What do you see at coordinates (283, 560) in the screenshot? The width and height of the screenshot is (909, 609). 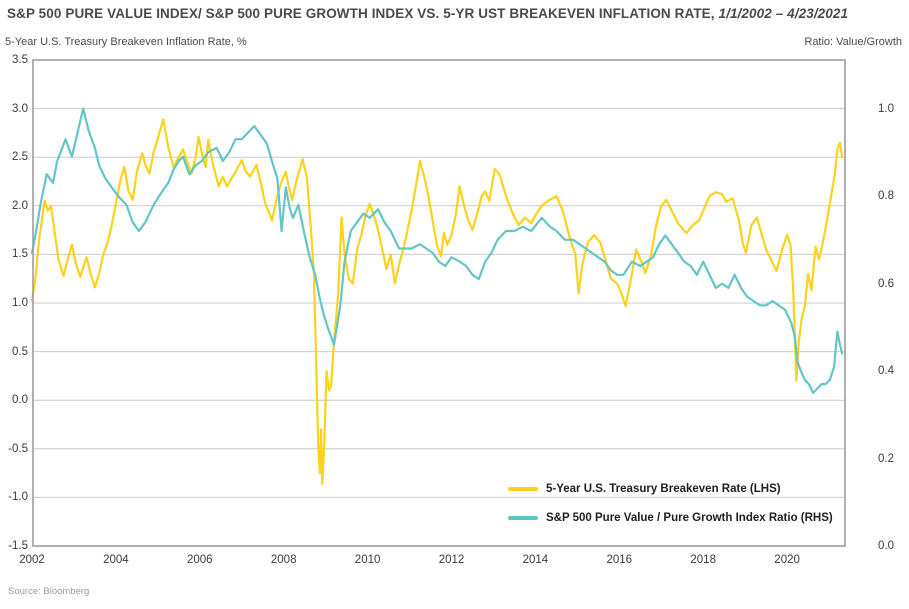 I see `x-axis-tick-label: 2008` at bounding box center [283, 560].